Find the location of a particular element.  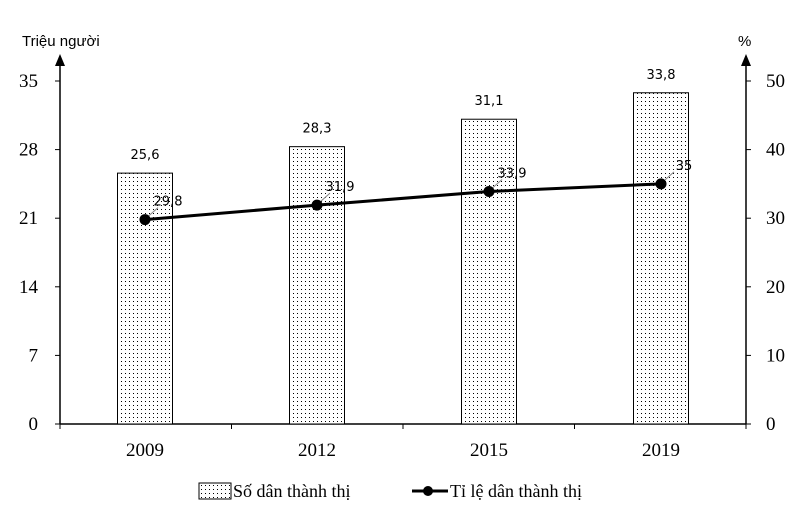

line-value-label: 29,8 is located at coordinates (168, 202).